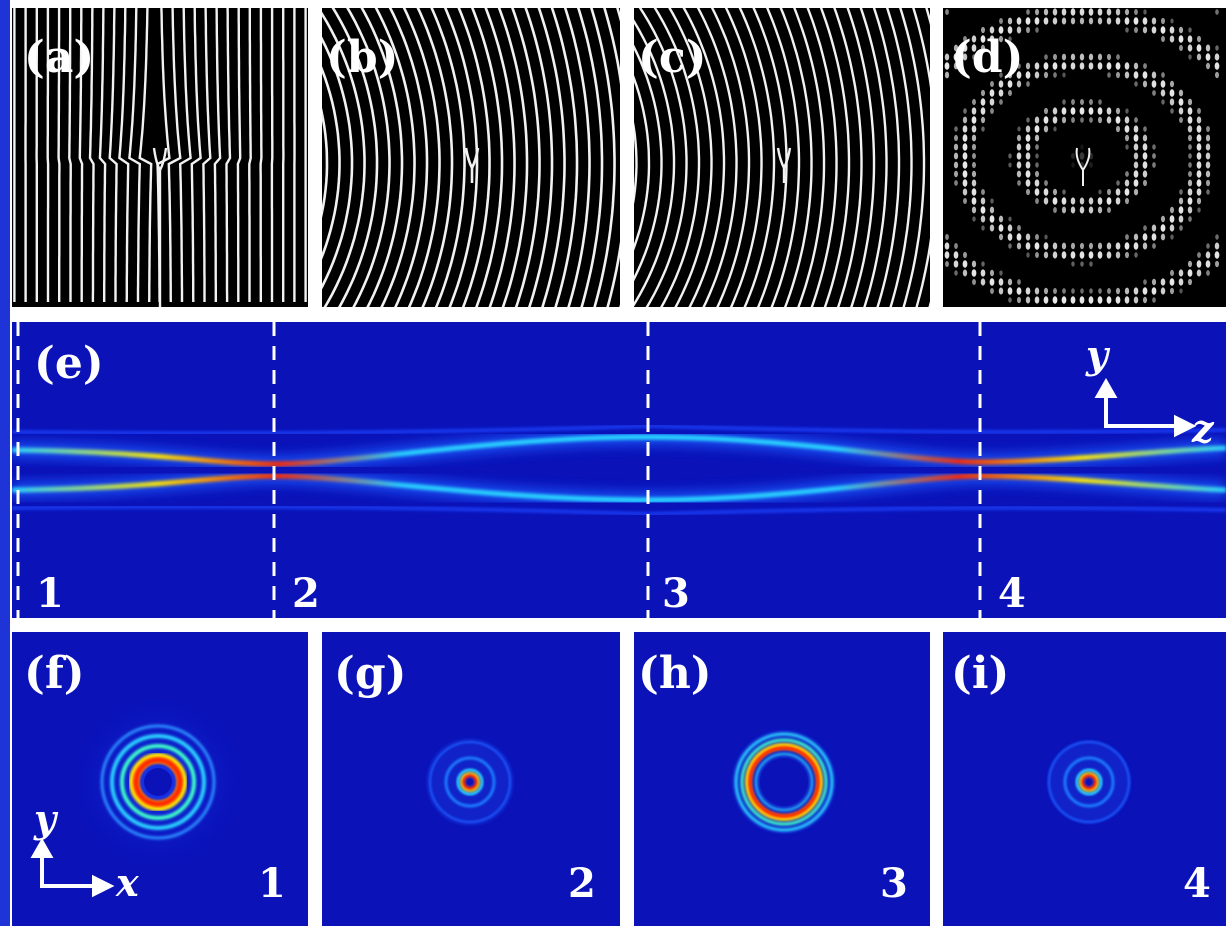  I want to click on panel-label-h: (h), so click(675, 673).